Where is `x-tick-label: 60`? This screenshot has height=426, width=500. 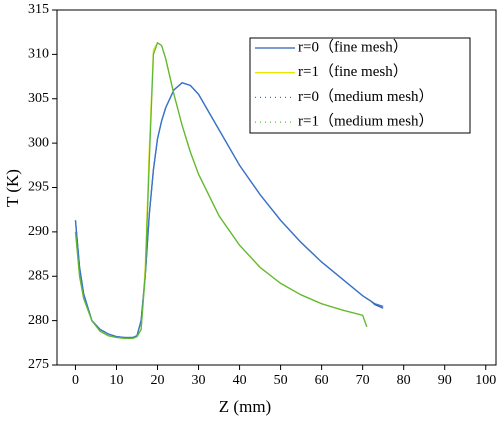
x-tick-label: 60 is located at coordinates (322, 380).